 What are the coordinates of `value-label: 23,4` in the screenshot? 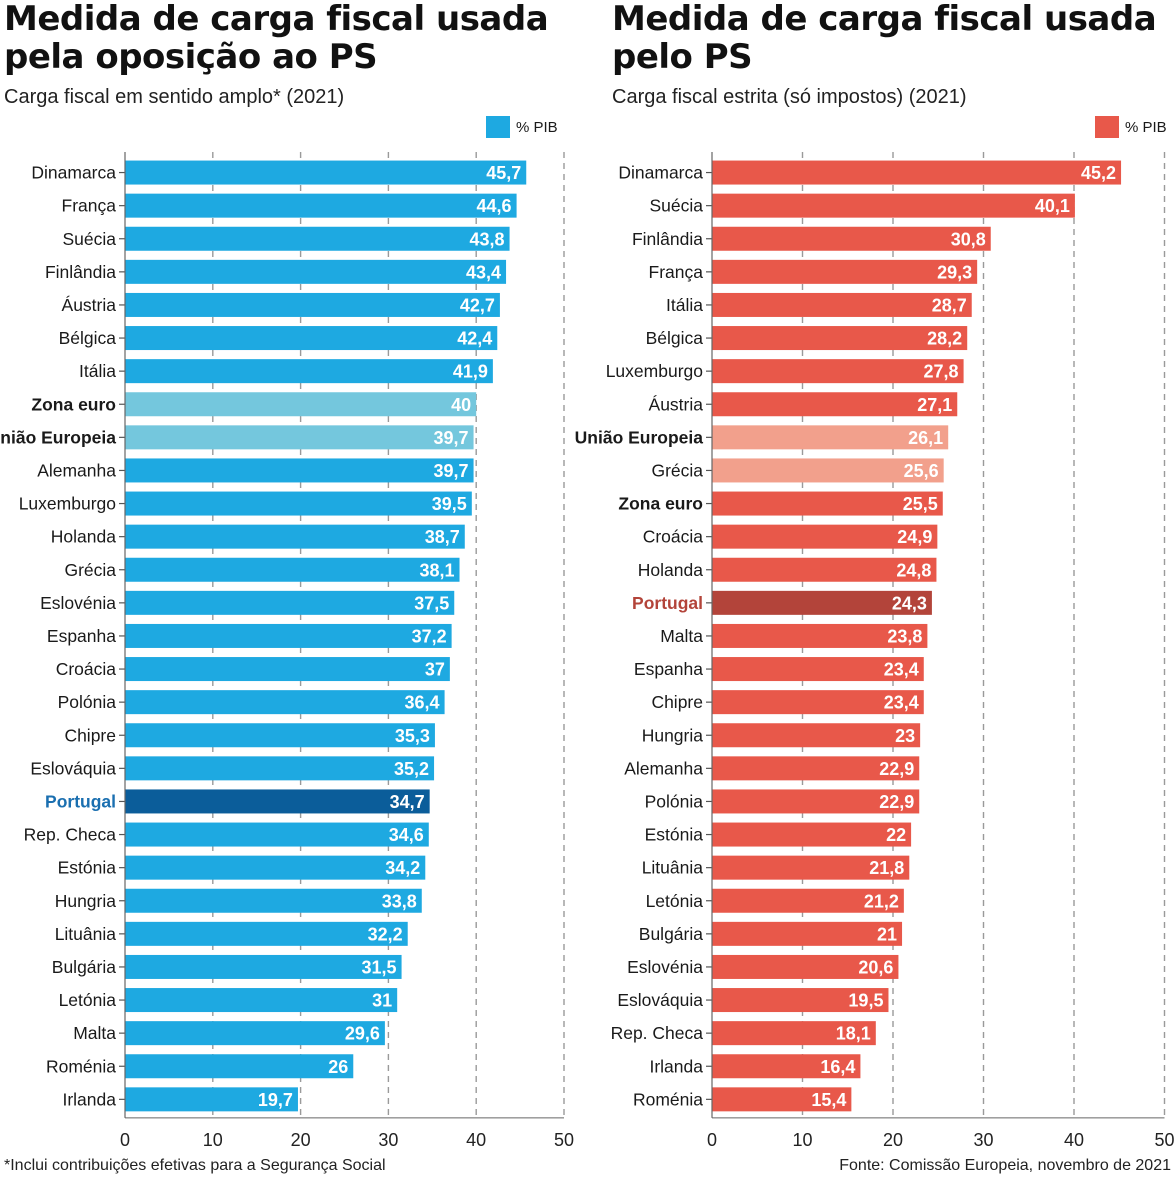 It's located at (901, 703).